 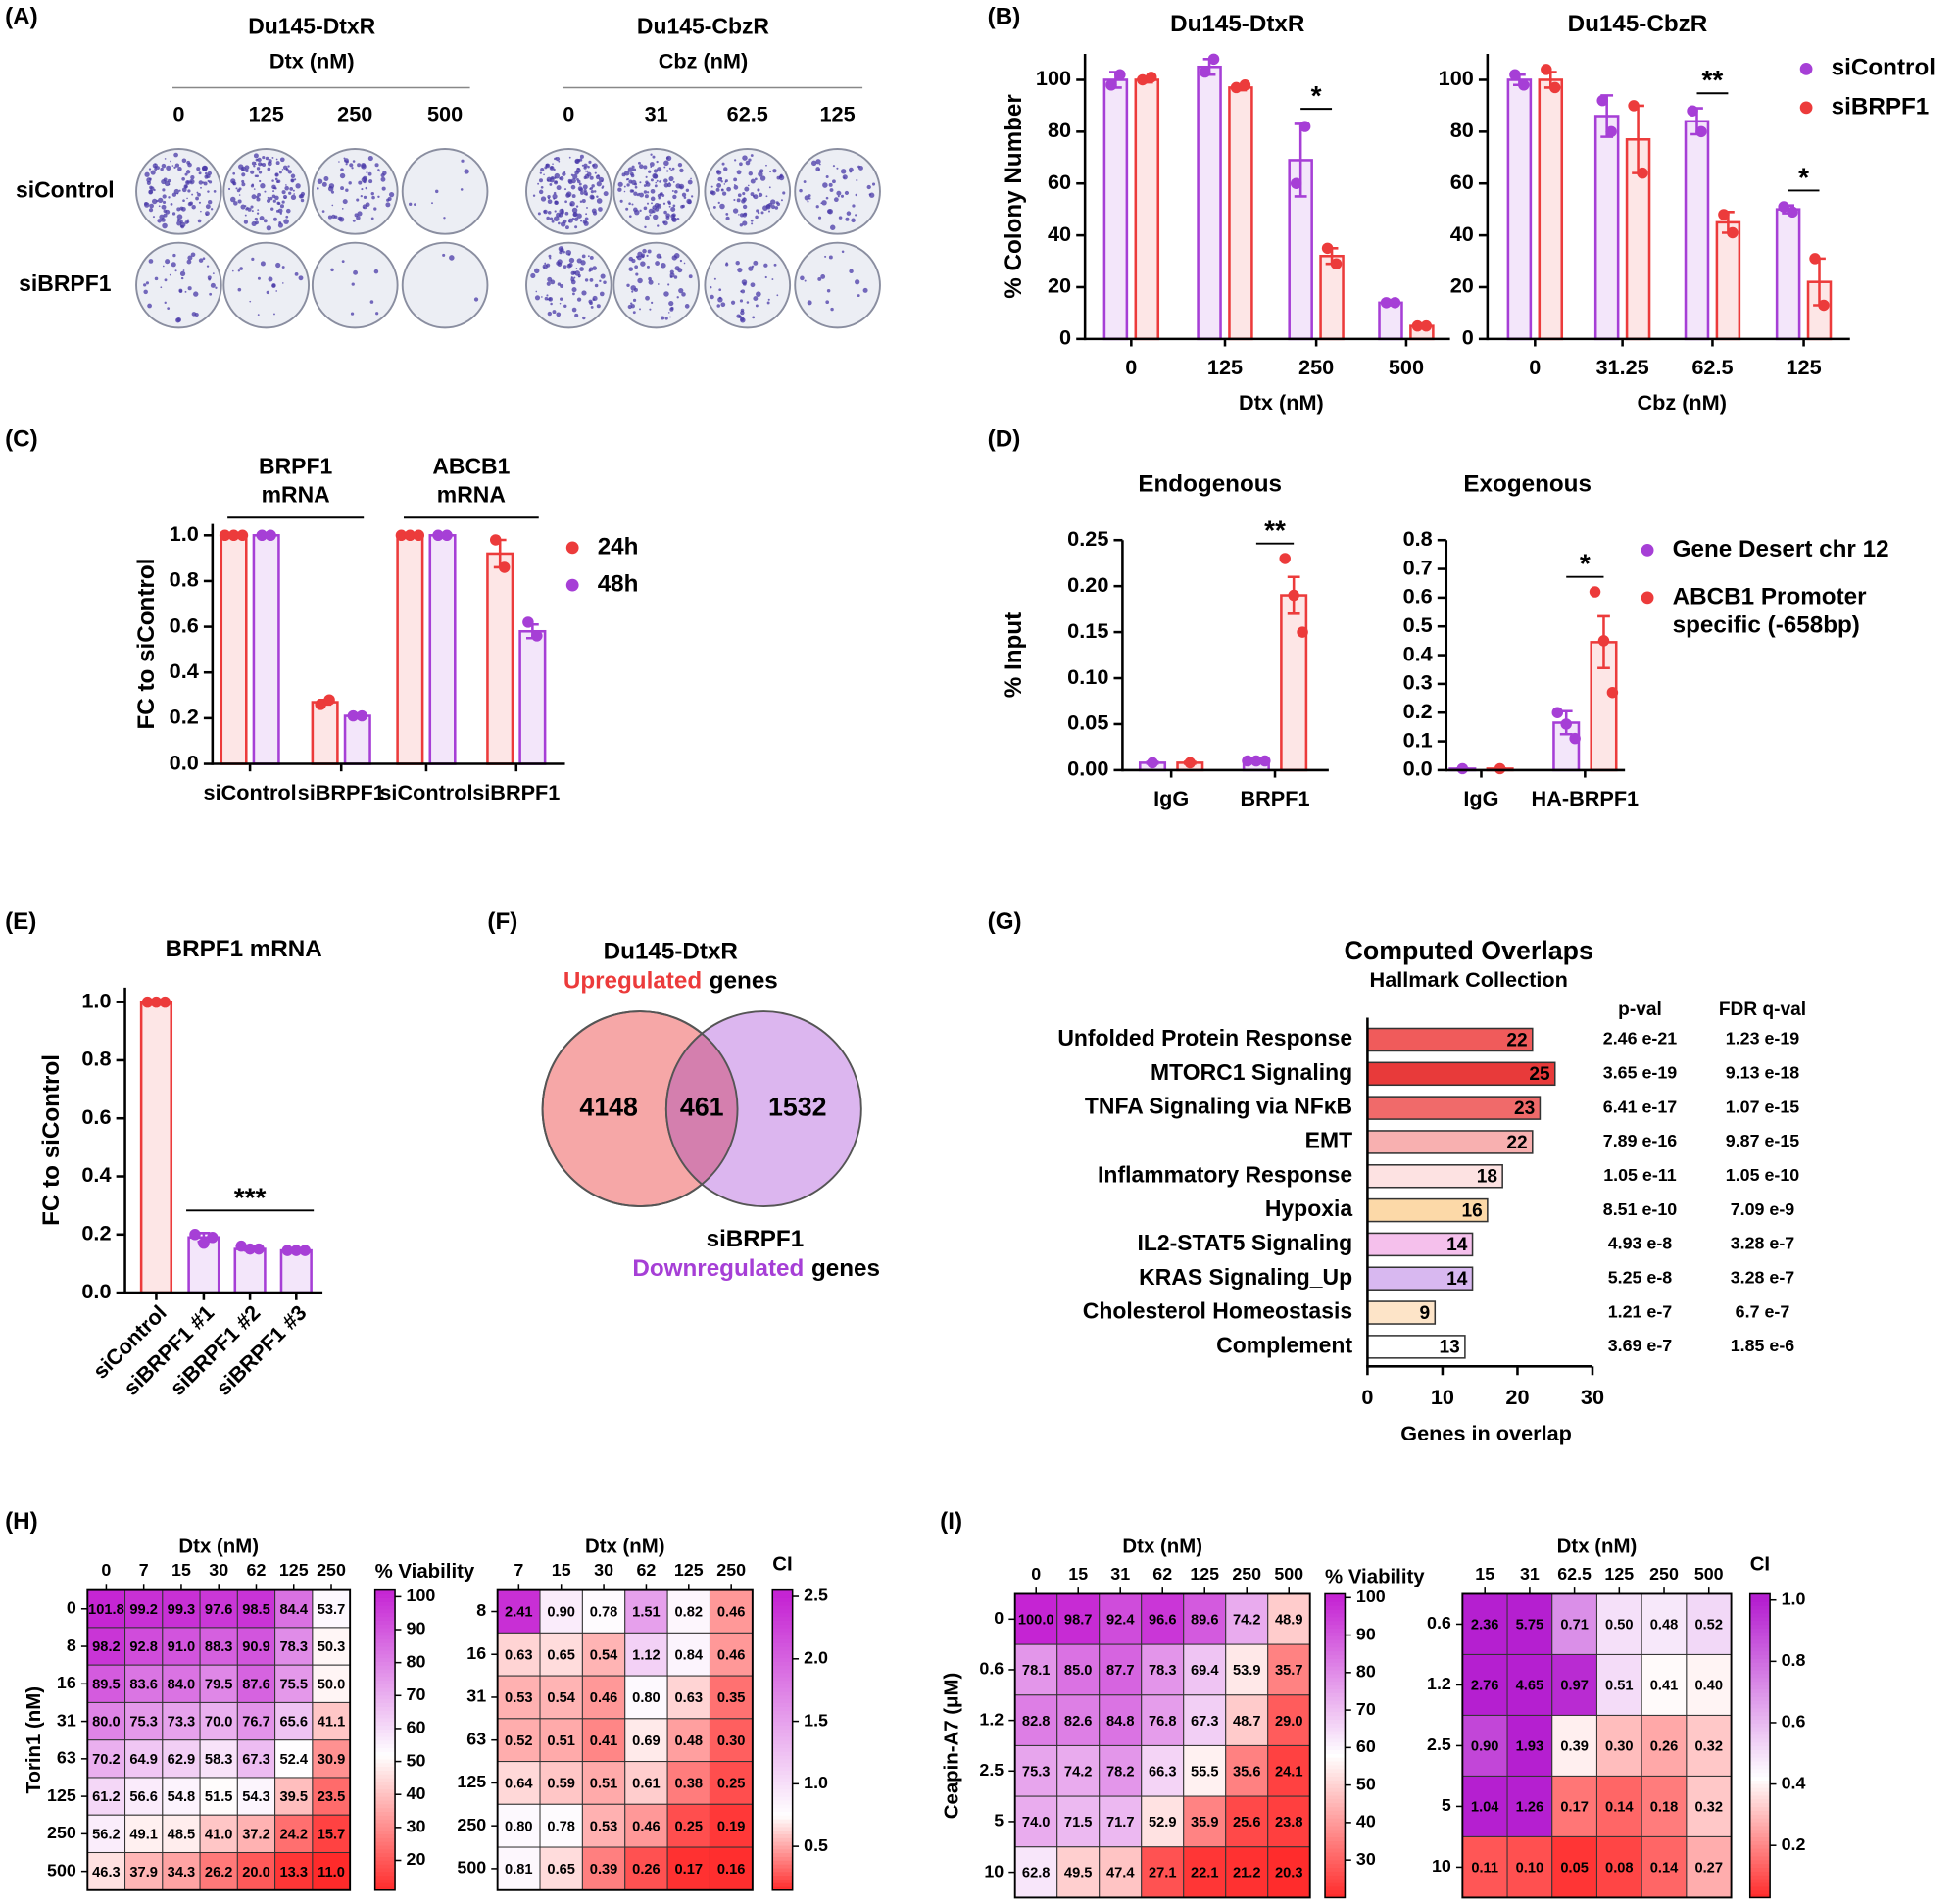 I want to click on cell-label: 78.2, so click(x=1120, y=1772).